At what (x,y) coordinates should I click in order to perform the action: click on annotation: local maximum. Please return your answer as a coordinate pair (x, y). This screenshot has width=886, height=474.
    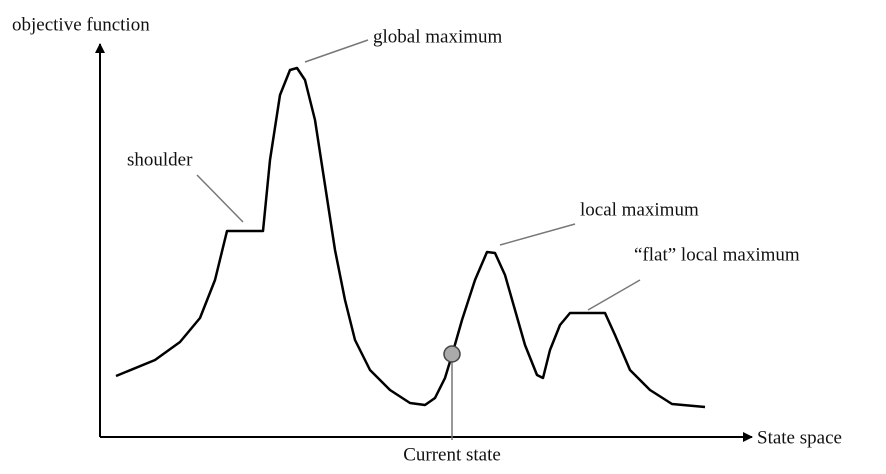
    Looking at the image, I should click on (639, 209).